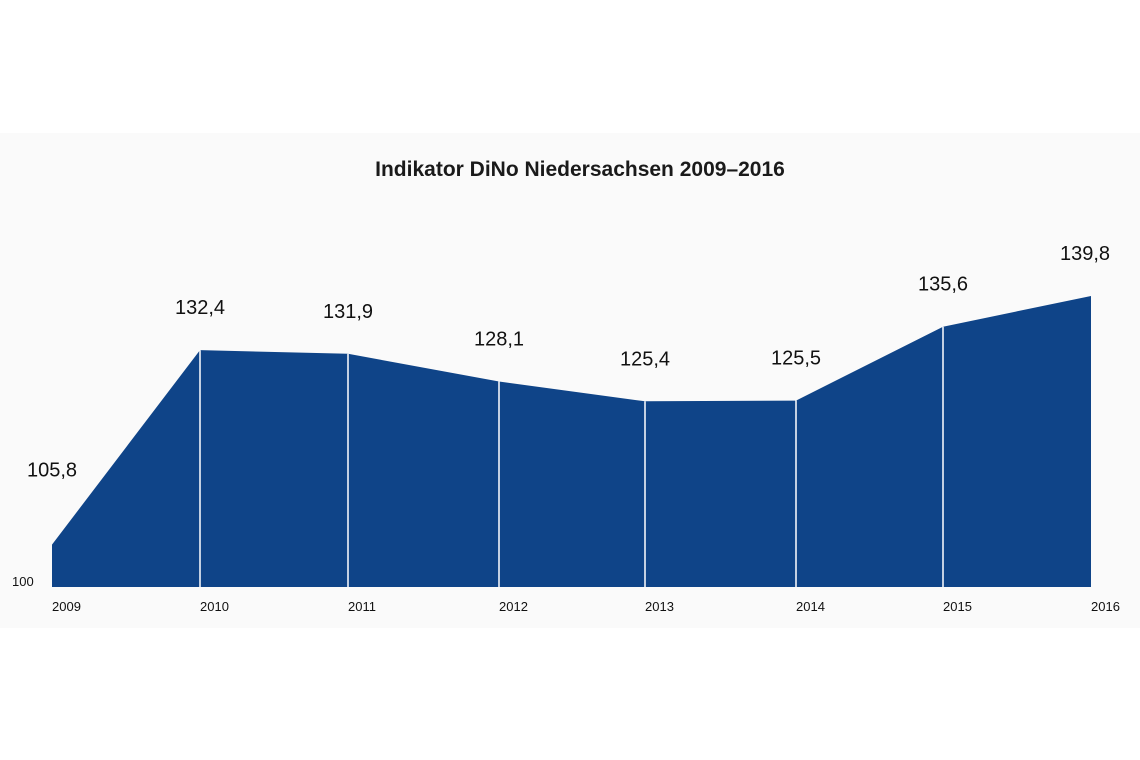 The height and width of the screenshot is (760, 1140). I want to click on value-label: 135,6, so click(943, 285).